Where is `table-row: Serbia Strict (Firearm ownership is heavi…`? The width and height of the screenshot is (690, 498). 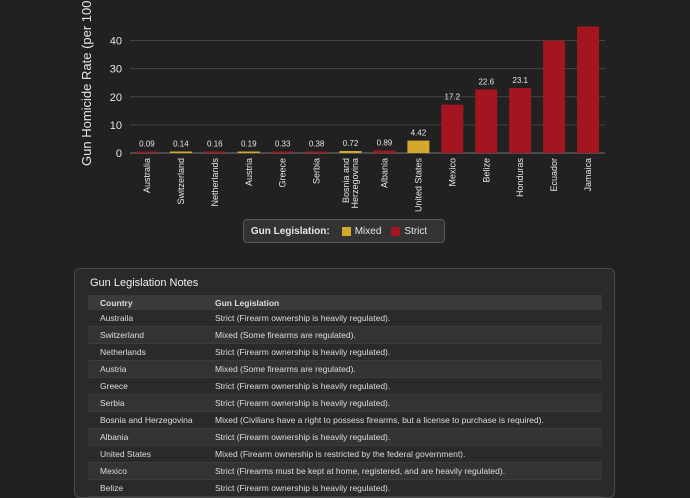 table-row: Serbia Strict (Firearm ownership is heavi… is located at coordinates (345, 403).